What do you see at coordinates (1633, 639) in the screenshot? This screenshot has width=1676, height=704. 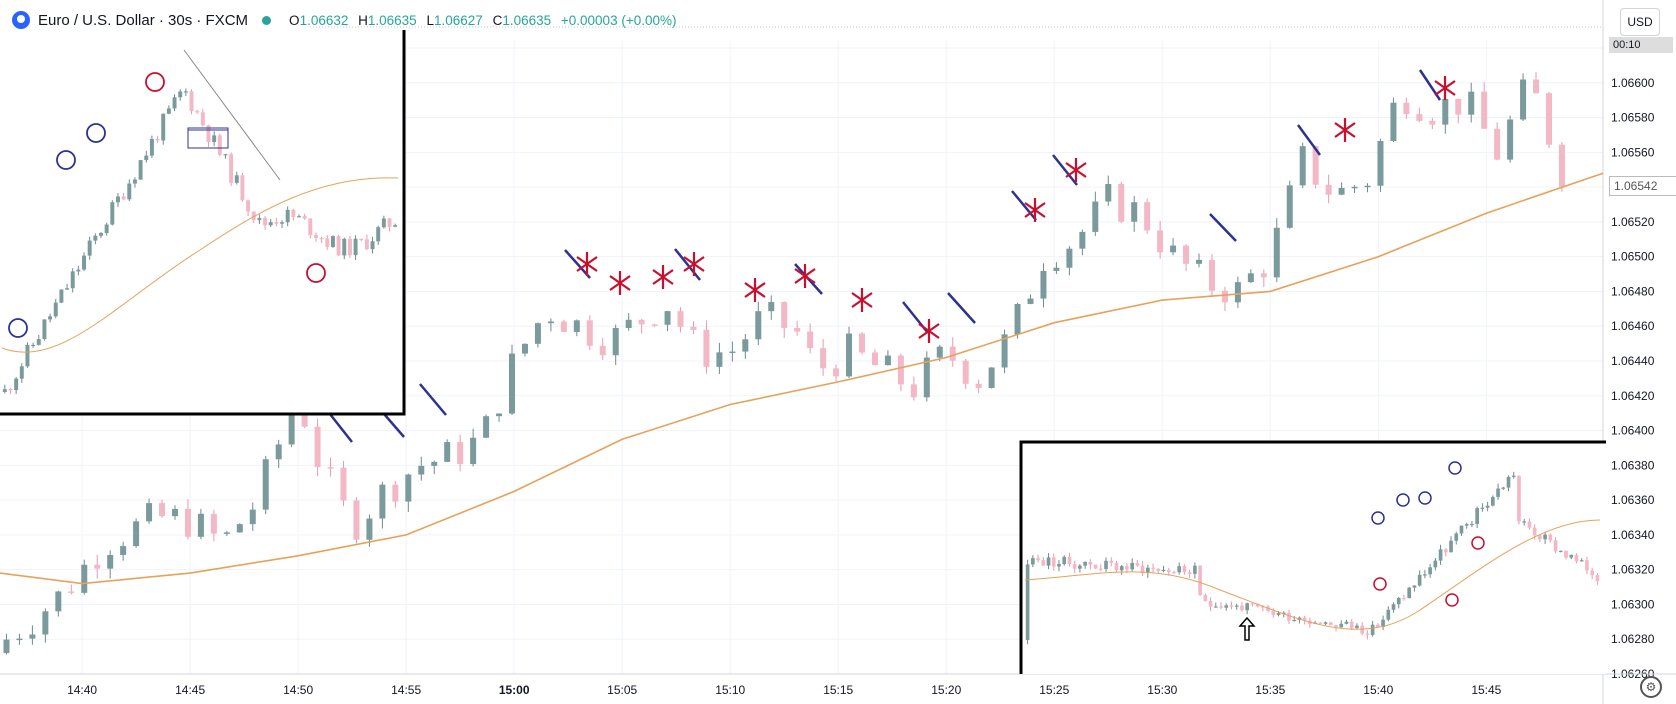 I see `price-tick-label: 1.06280` at bounding box center [1633, 639].